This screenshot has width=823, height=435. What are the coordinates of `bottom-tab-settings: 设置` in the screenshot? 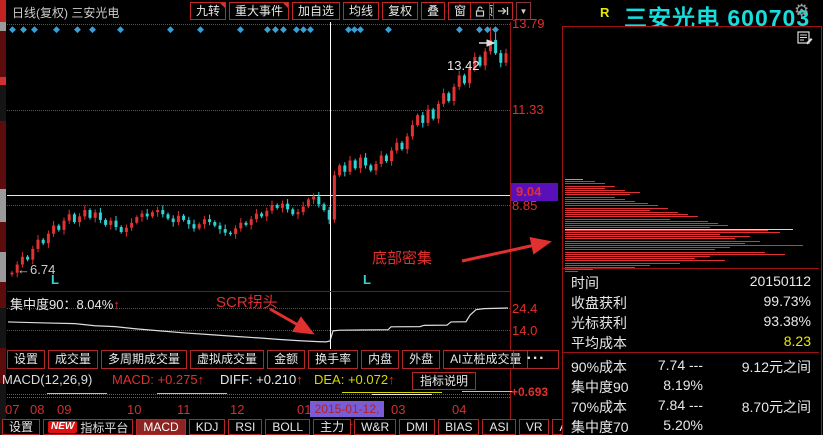 It's located at (21, 427).